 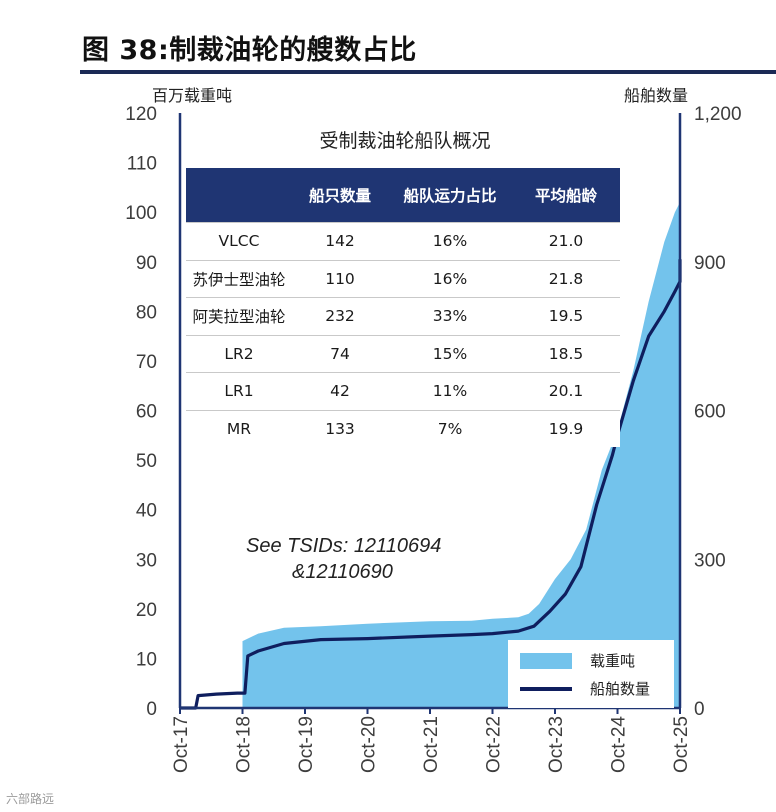 I want to click on left-axis-unit: 百万载重吨, so click(x=192, y=95).